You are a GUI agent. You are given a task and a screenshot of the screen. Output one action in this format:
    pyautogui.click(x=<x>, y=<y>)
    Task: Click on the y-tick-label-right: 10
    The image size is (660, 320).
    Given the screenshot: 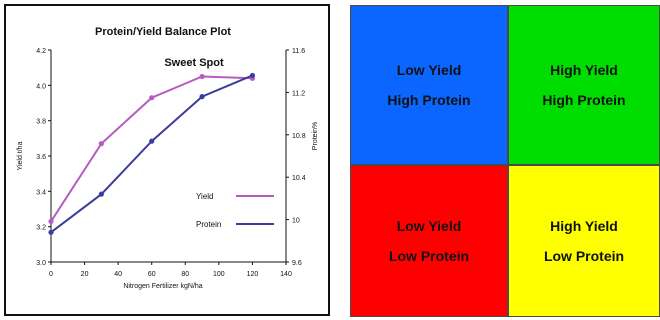 What is the action you would take?
    pyautogui.click(x=296, y=221)
    